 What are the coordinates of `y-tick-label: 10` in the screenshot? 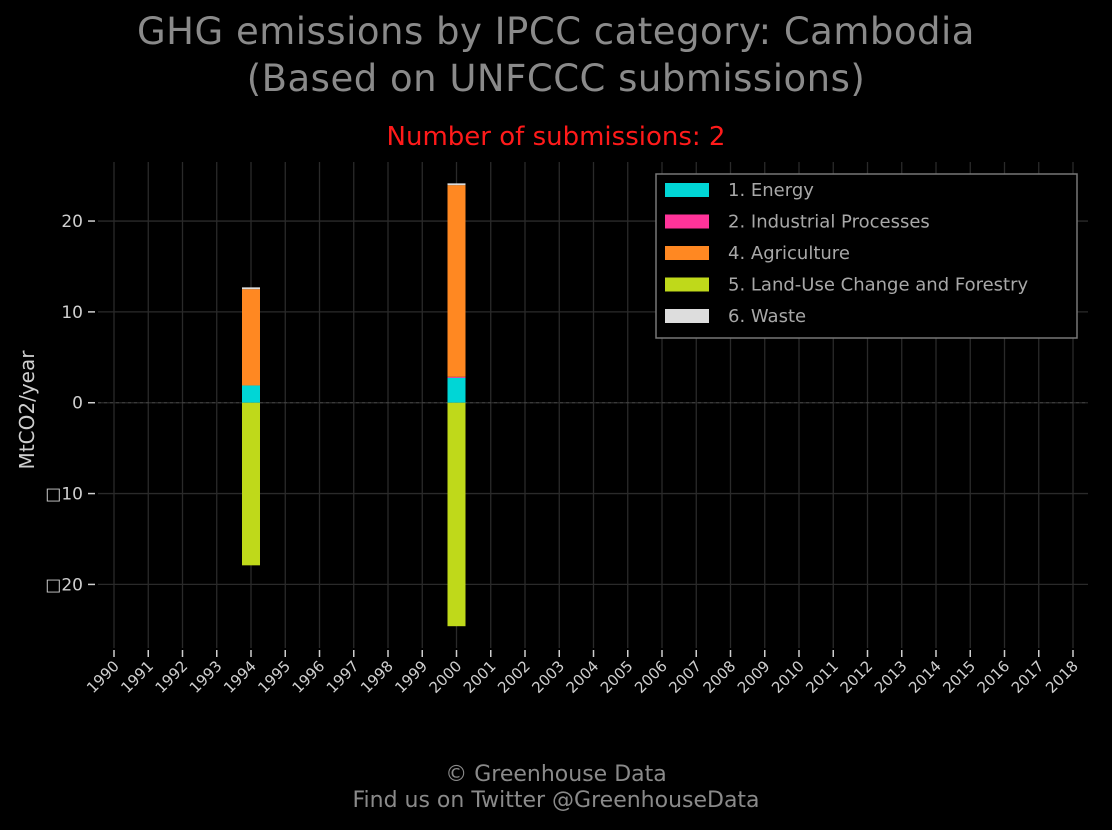 It's located at (72, 313).